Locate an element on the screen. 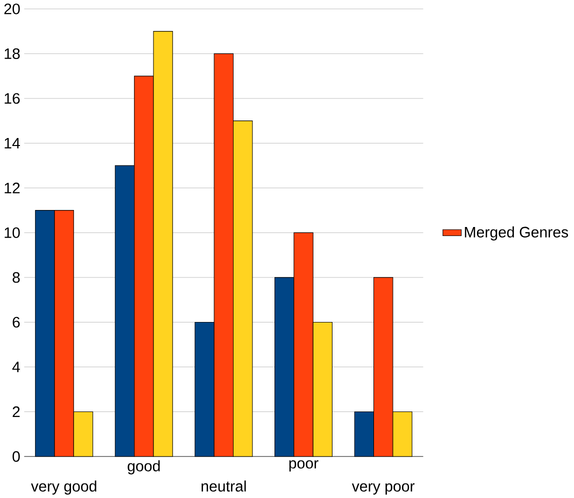  y-tick-label: 6 is located at coordinates (16, 322).